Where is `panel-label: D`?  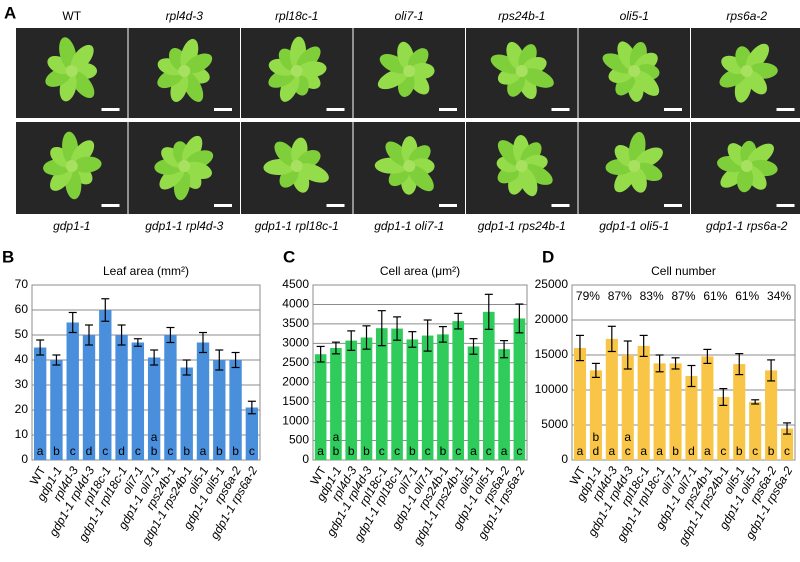 panel-label: D is located at coordinates (548, 256).